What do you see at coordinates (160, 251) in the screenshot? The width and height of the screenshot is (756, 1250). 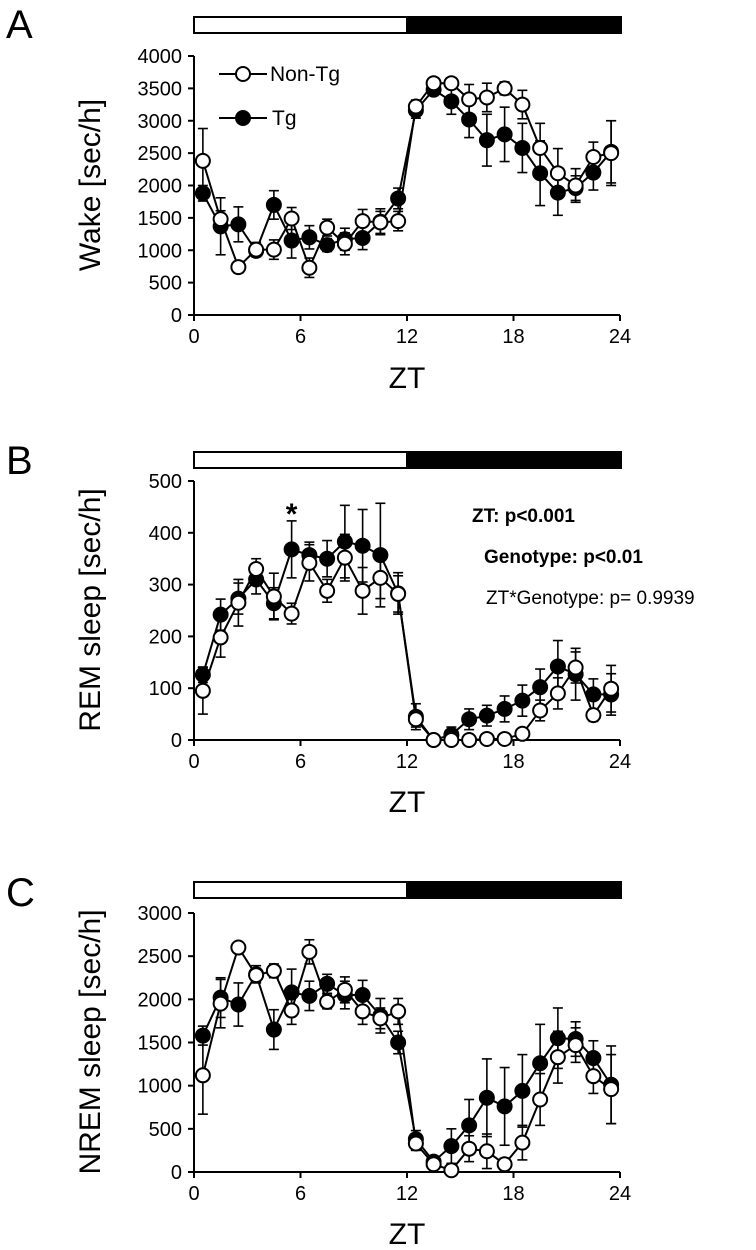 I see `panel-a-y-tick-label: 1000` at bounding box center [160, 251].